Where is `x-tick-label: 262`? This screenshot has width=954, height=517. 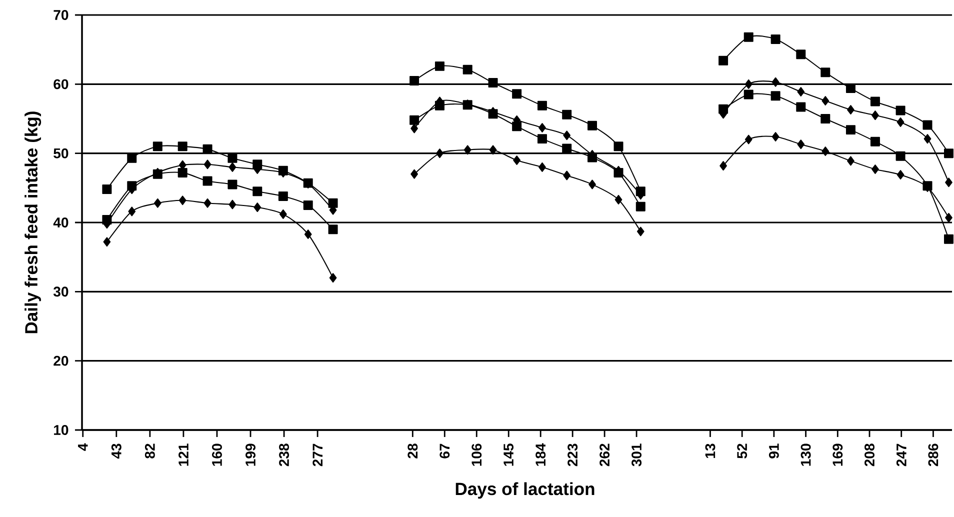 x-tick-label: 262 is located at coordinates (605, 455).